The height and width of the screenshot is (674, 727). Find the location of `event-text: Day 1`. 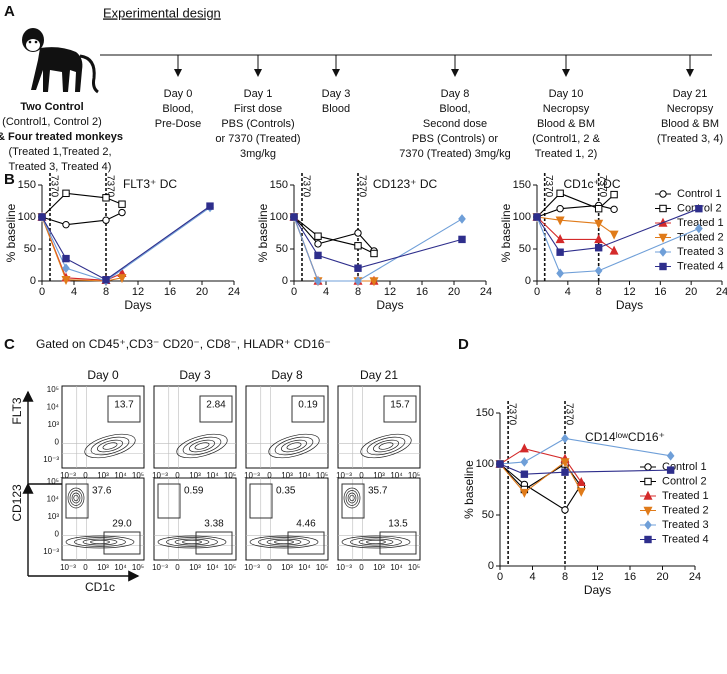

event-text: Day 1 is located at coordinates (258, 94).